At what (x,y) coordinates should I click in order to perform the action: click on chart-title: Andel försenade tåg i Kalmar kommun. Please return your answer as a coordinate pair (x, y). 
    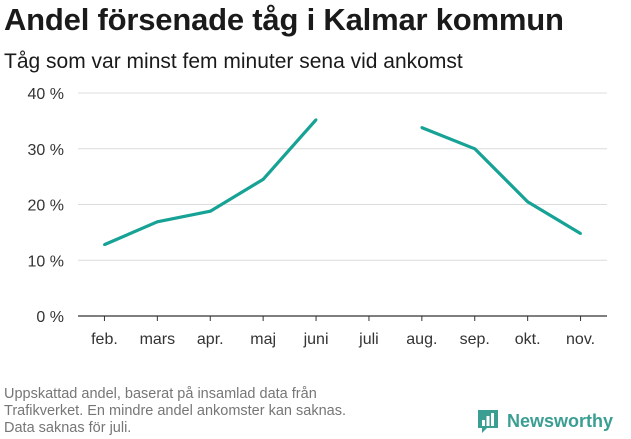
    Looking at the image, I should click on (284, 19).